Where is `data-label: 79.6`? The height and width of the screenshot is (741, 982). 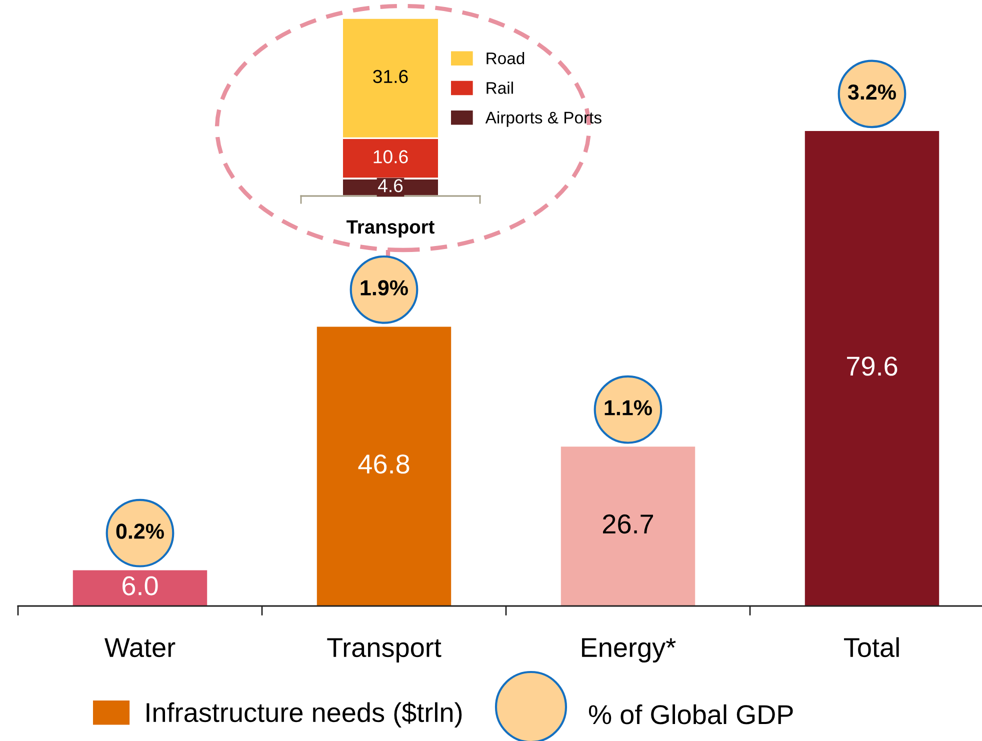 data-label: 79.6 is located at coordinates (872, 366).